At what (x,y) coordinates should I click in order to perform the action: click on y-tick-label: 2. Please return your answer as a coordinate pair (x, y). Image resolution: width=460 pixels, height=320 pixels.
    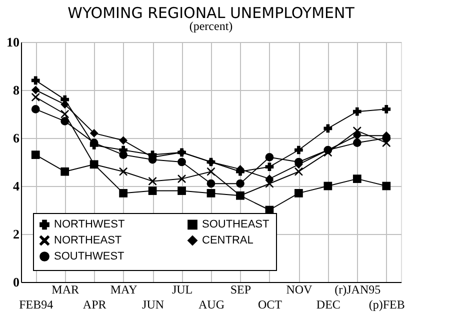
    Looking at the image, I should click on (16, 234).